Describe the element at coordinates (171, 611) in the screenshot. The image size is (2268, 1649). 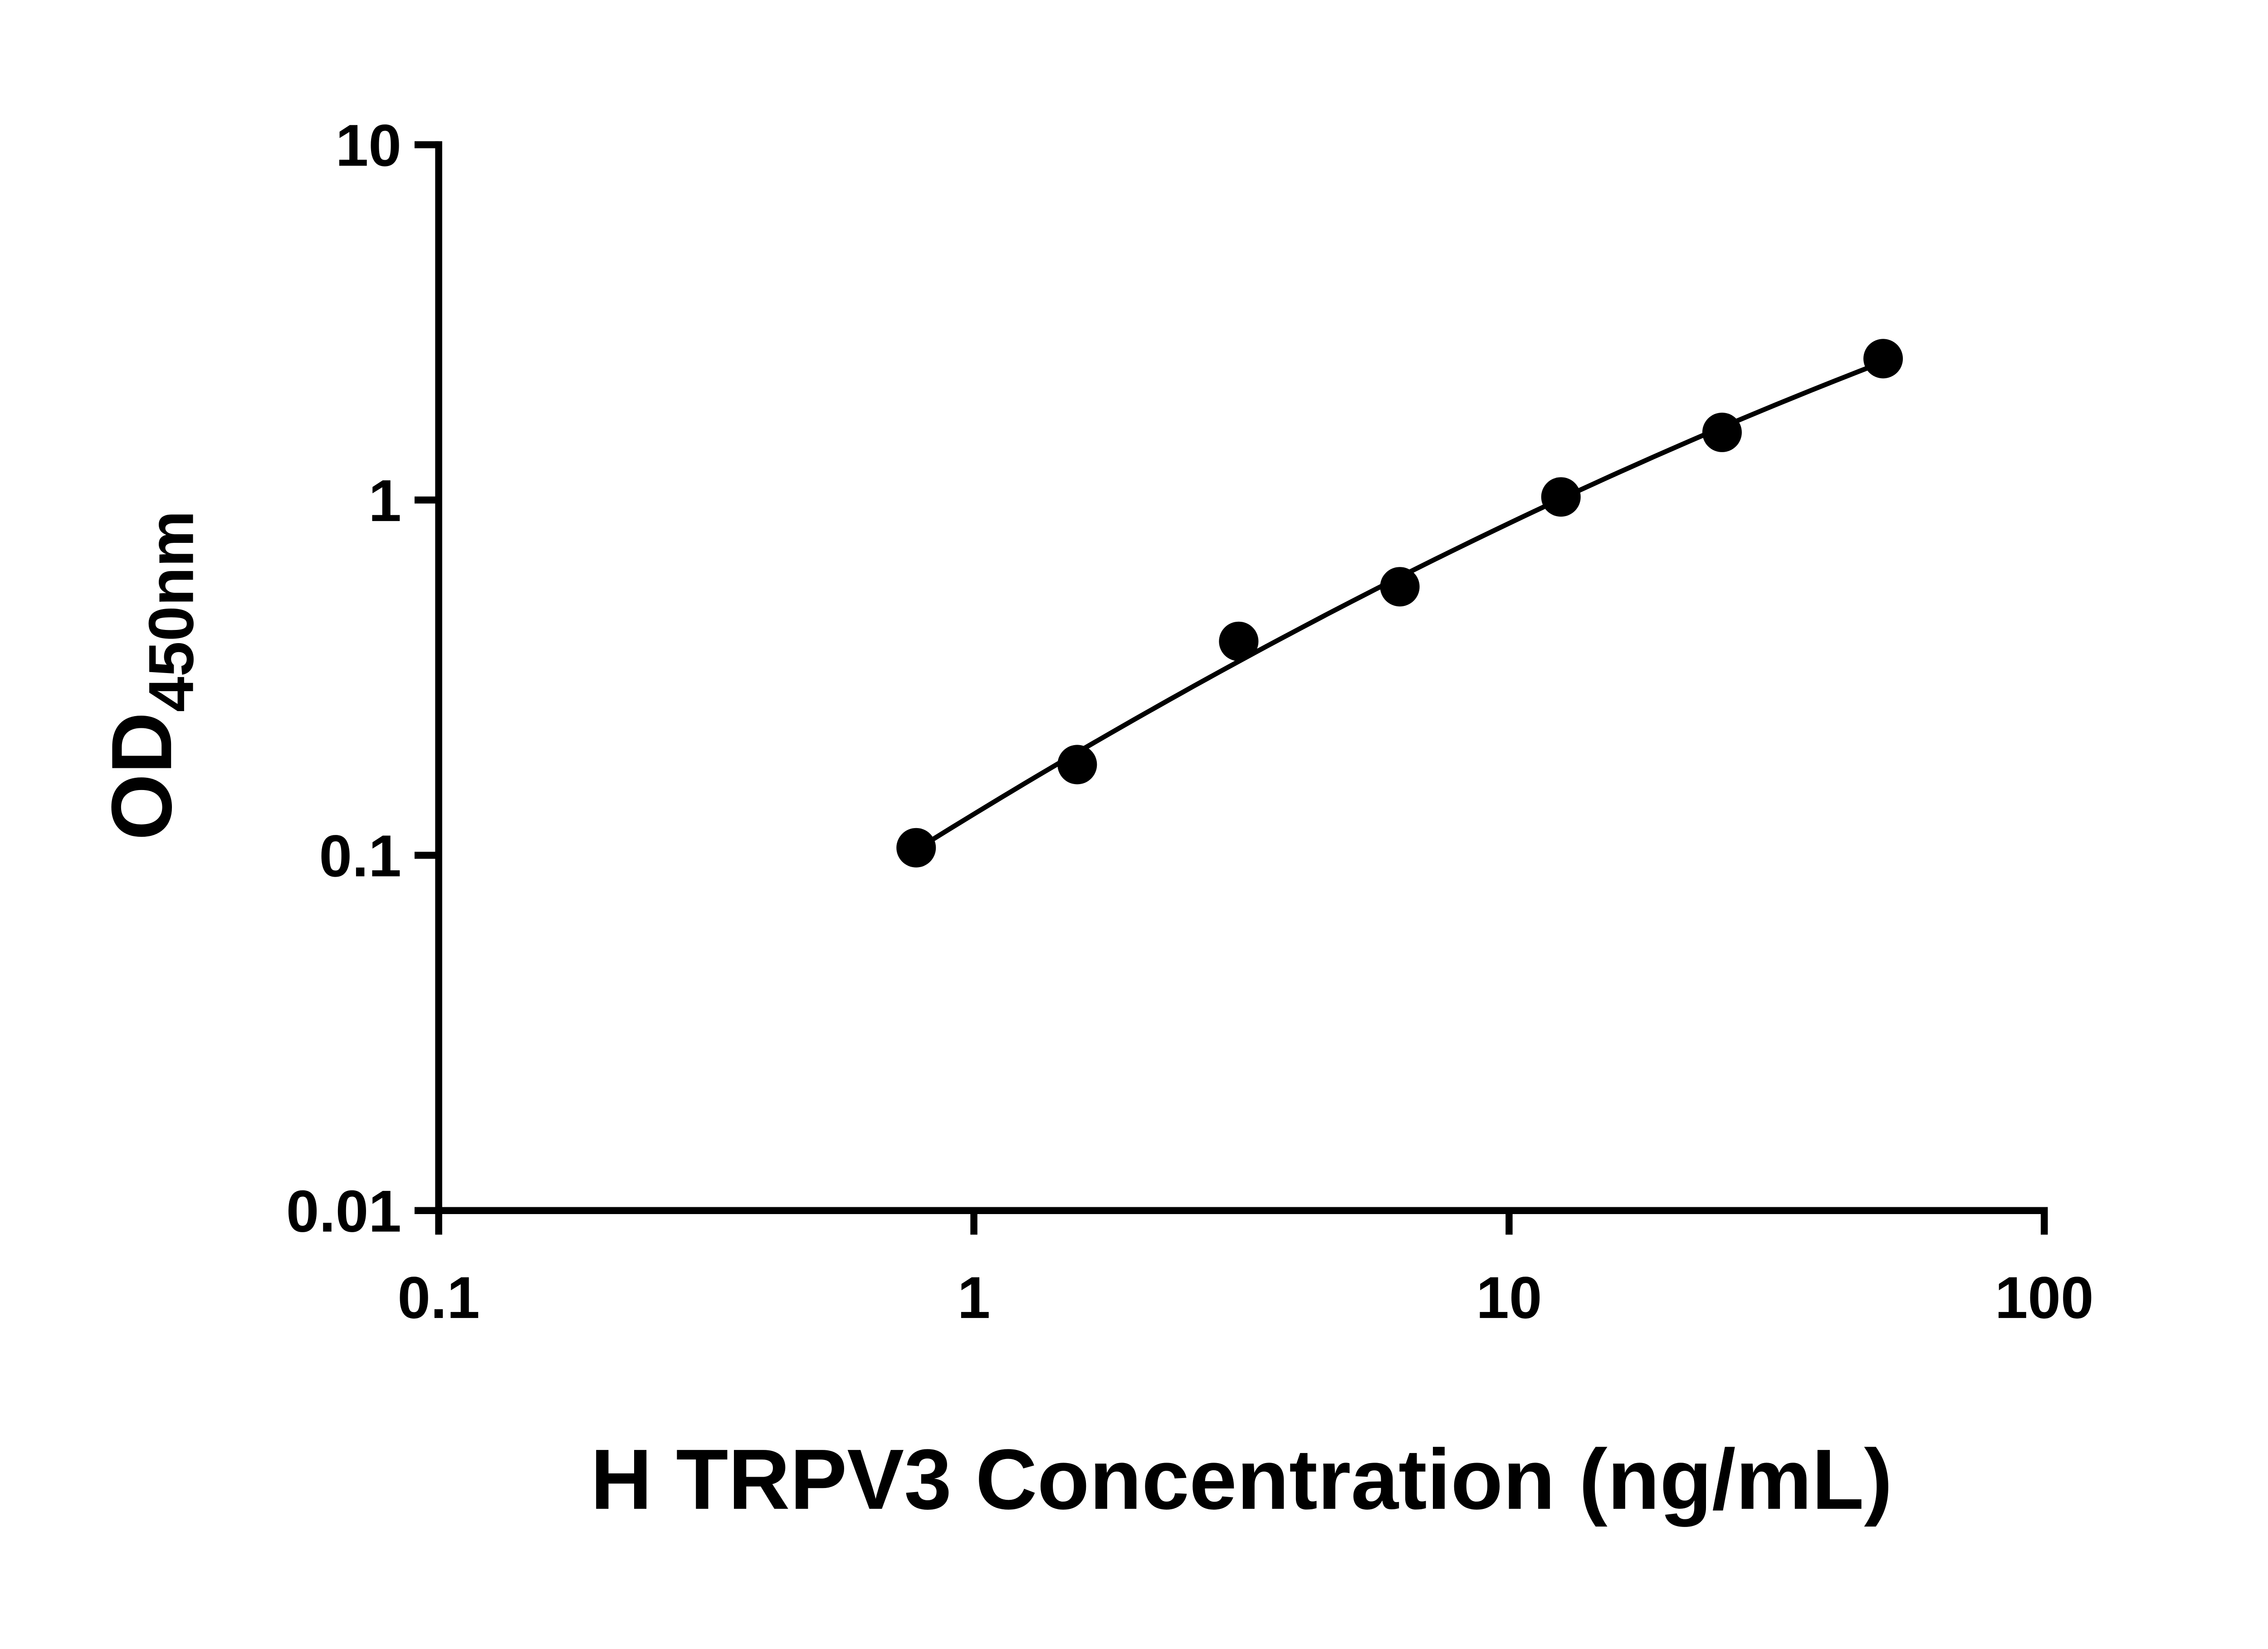
I see `y-axis-title-subscript: 450nm` at that location.